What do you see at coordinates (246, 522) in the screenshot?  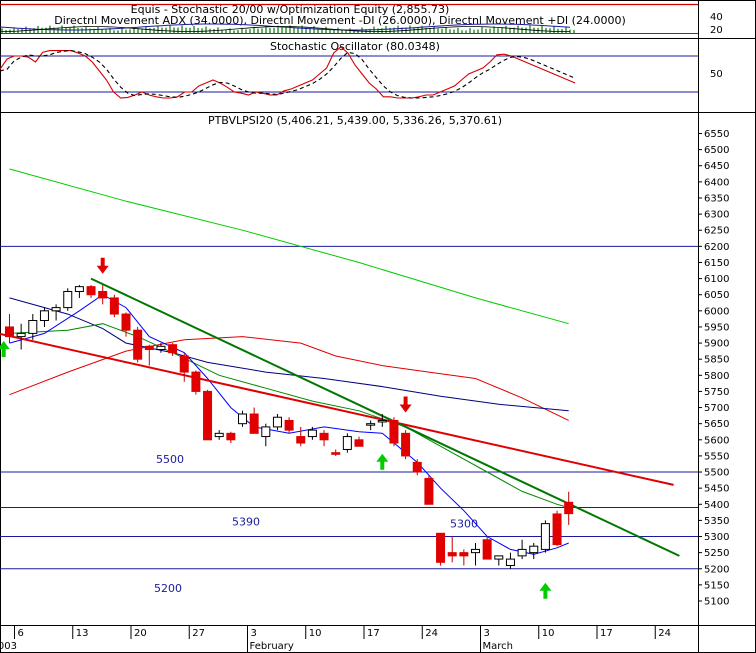 I see `support-level-label: 5390` at bounding box center [246, 522].